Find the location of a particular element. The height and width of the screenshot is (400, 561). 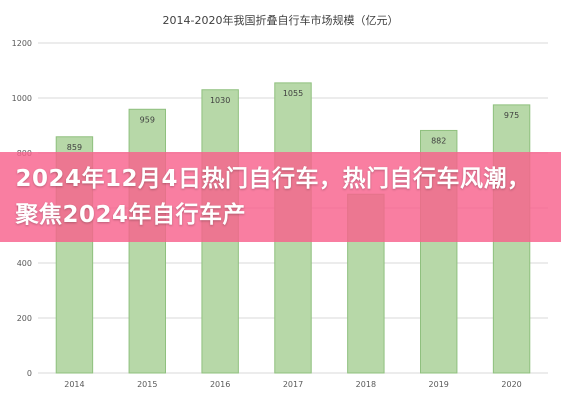

y-tick-label: 1200 is located at coordinates (22, 43).